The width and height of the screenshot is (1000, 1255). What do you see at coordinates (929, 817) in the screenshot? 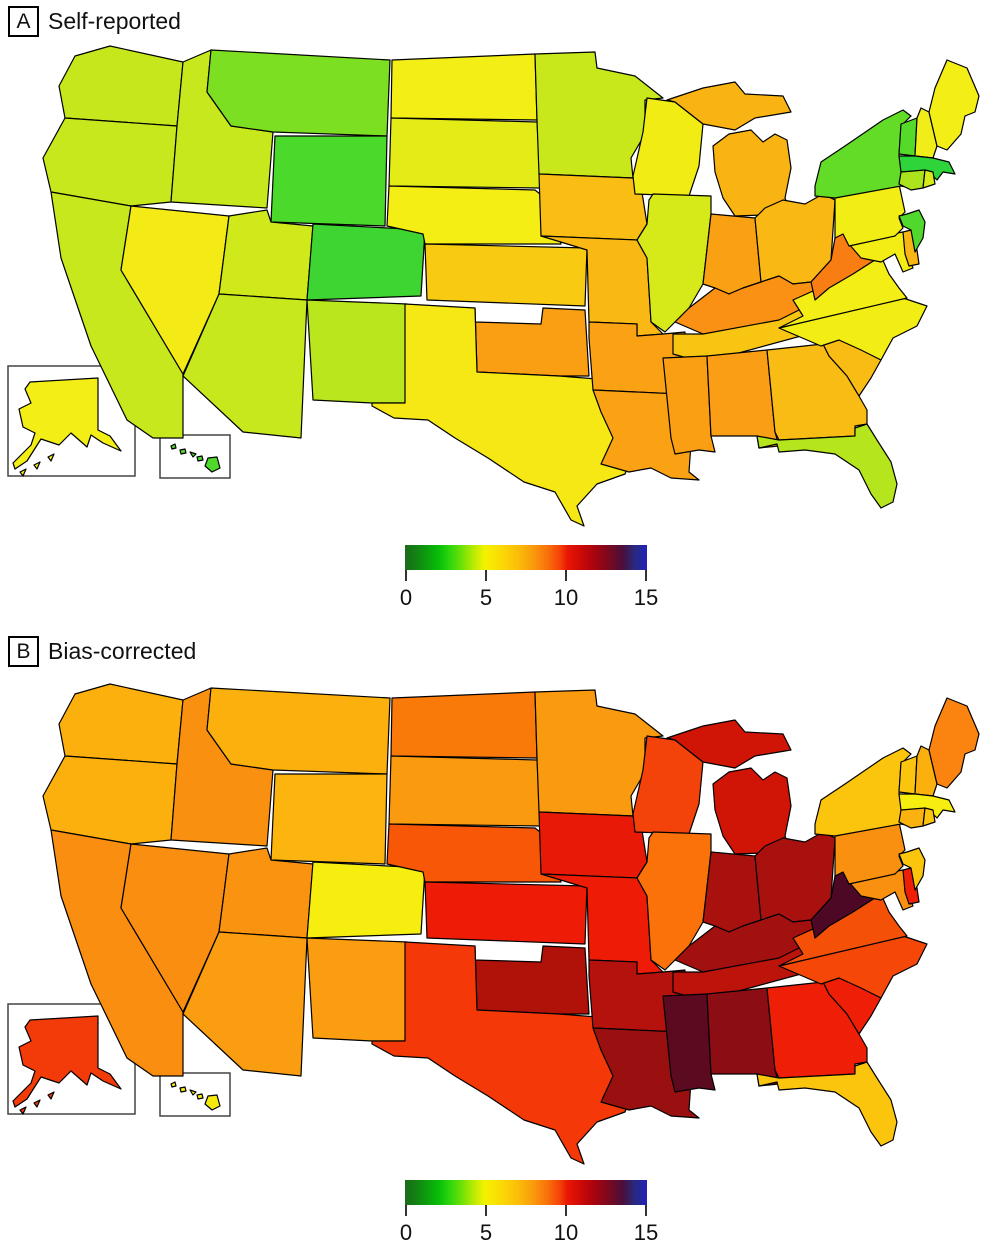
I see `state-ri-bias-corrected` at bounding box center [929, 817].